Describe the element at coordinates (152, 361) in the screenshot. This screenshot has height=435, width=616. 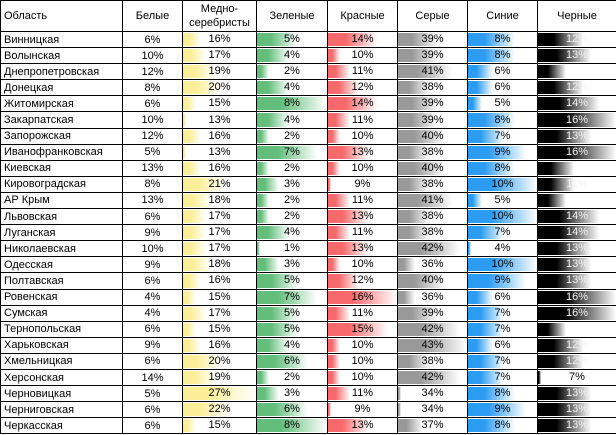
I see `value-cell-white: 6%` at that location.